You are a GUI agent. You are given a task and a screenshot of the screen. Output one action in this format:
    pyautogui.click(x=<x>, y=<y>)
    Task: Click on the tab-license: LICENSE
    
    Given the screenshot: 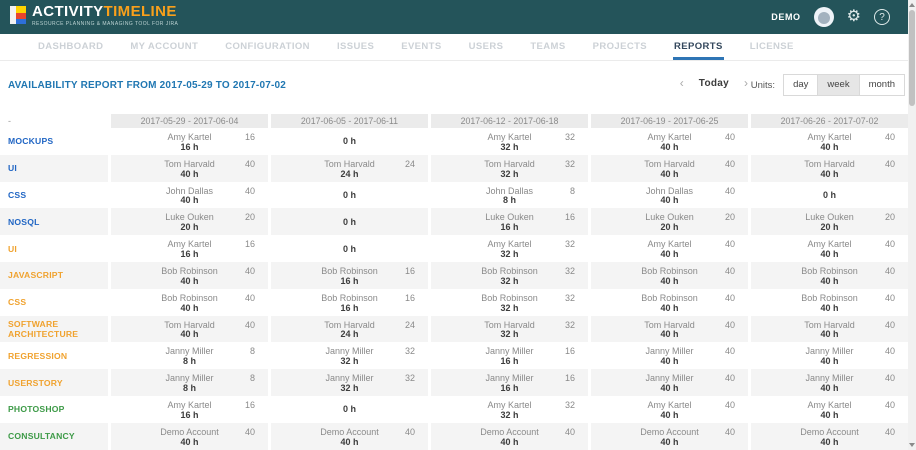 What is the action you would take?
    pyautogui.click(x=771, y=46)
    